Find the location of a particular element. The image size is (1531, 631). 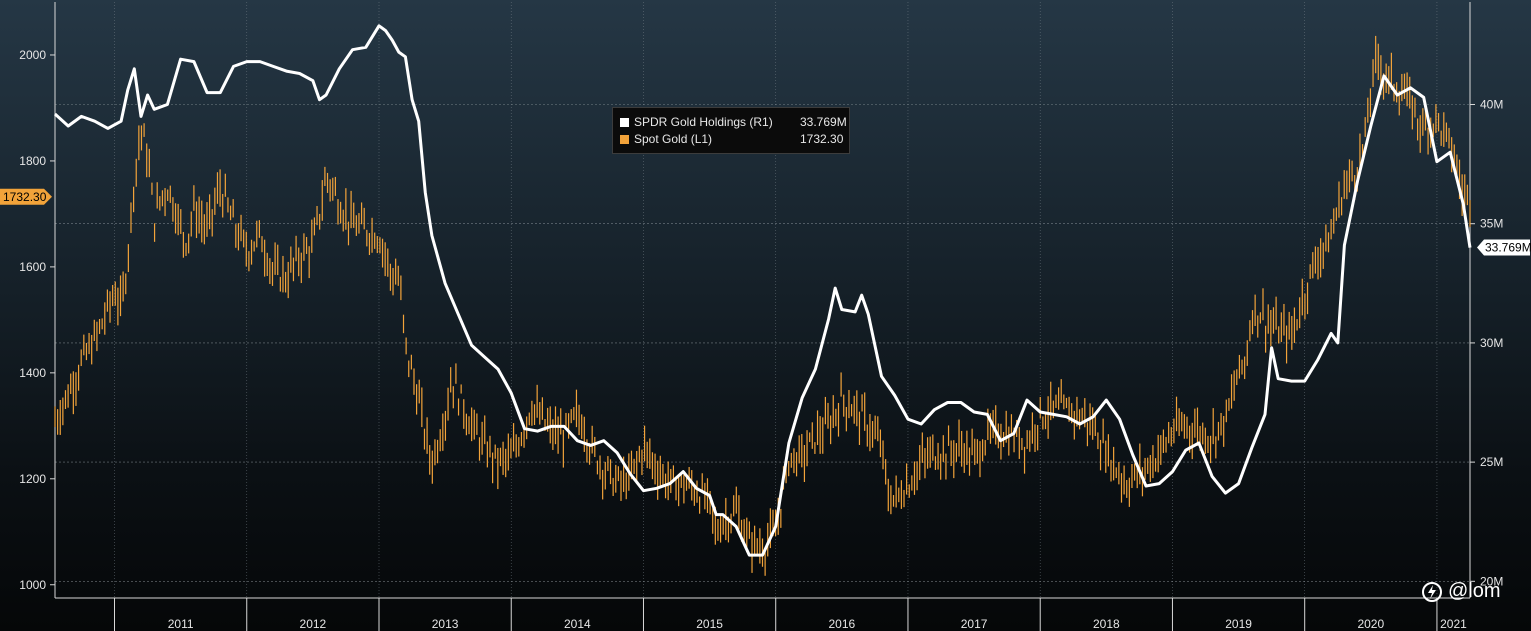

legend-value-spdr: 33.769M is located at coordinates (823, 122).